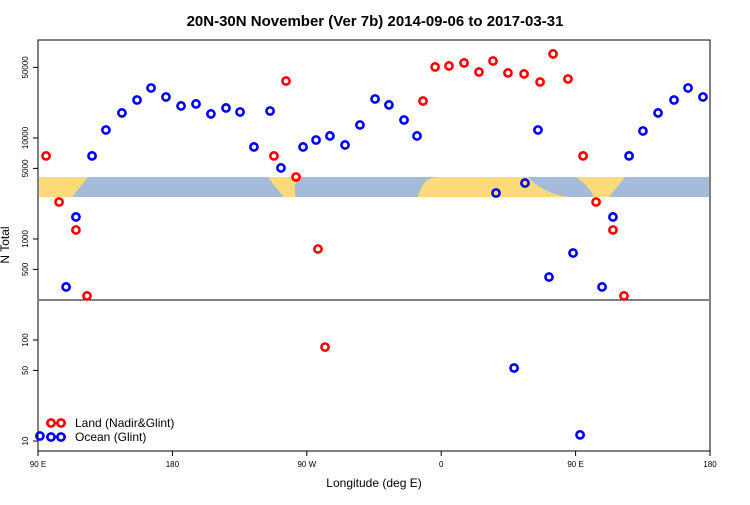 The image size is (750, 505). What do you see at coordinates (25, 137) in the screenshot?
I see `y-tick-label: 10000` at bounding box center [25, 137].